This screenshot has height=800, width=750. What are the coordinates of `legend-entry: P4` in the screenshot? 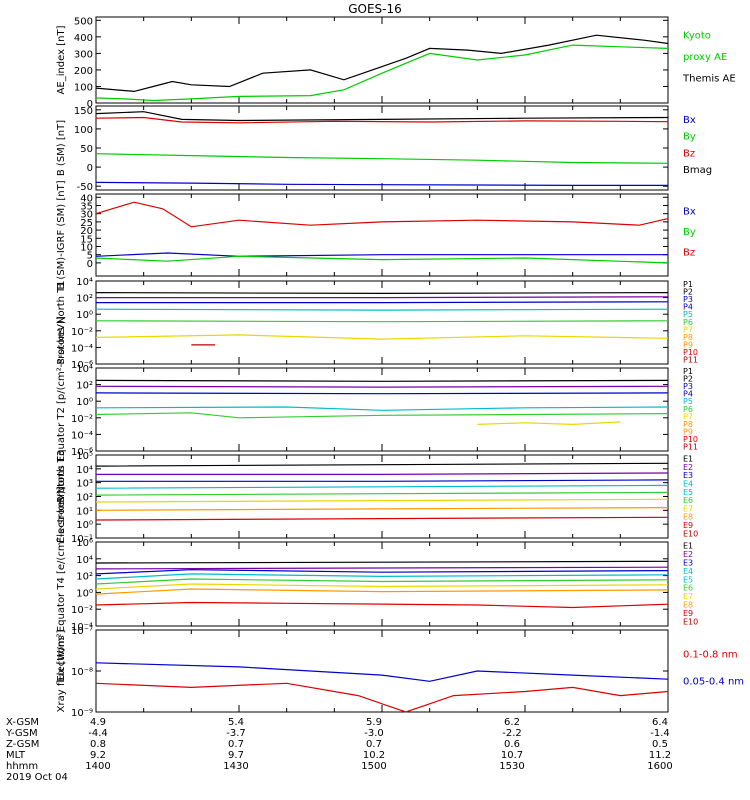 It's located at (688, 394).